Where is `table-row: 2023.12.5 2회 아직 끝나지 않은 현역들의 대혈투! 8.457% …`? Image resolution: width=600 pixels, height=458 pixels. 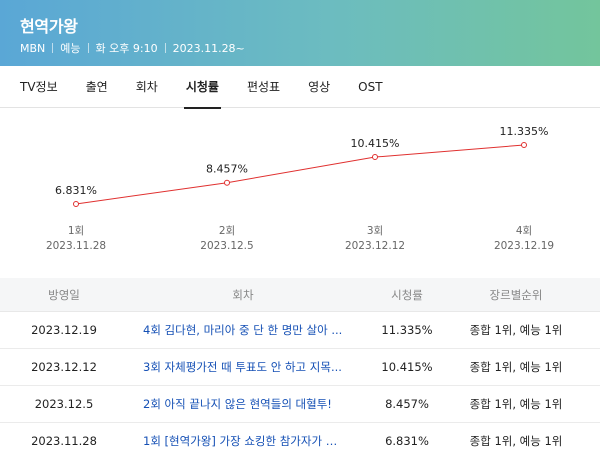 table-row: 2023.12.5 2회 아직 끝나지 않은 현역들의 대혈투! 8.457% … is located at coordinates (300, 404).